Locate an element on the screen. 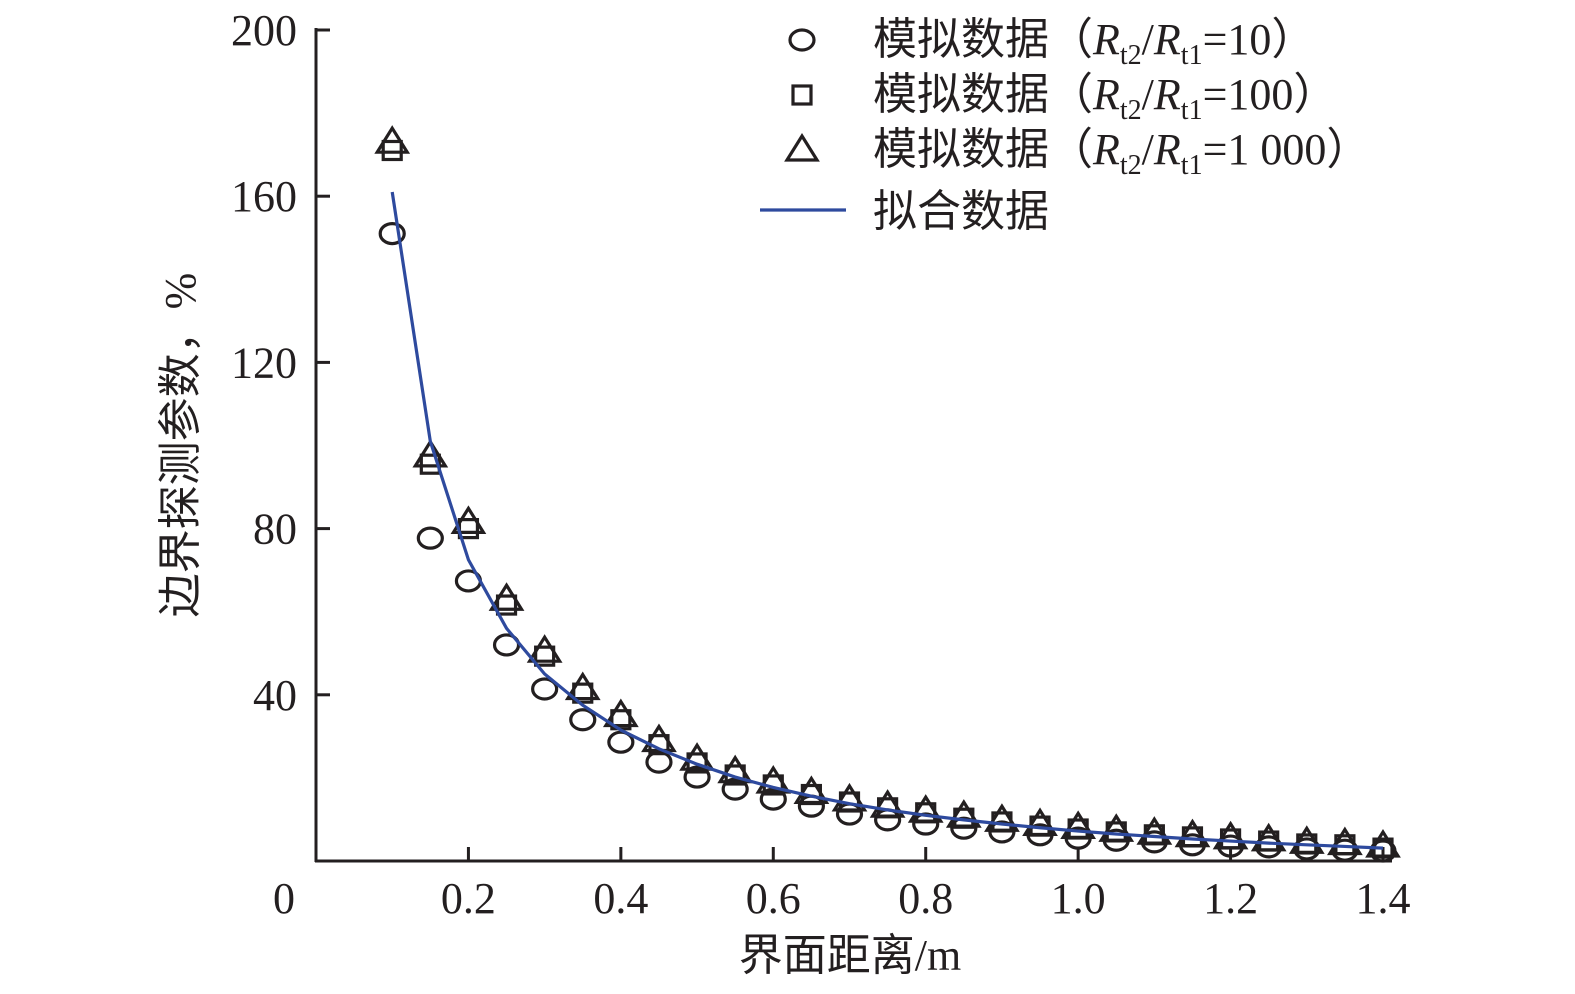 The image size is (1575, 994). y-tick-label: 200 is located at coordinates (264, 30).